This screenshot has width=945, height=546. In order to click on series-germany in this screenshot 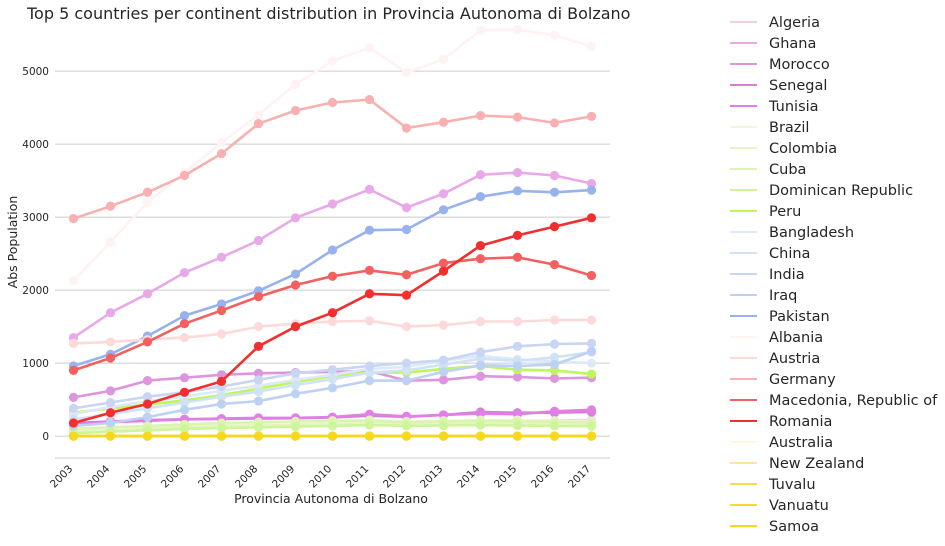, I will do `click(332, 159)`.